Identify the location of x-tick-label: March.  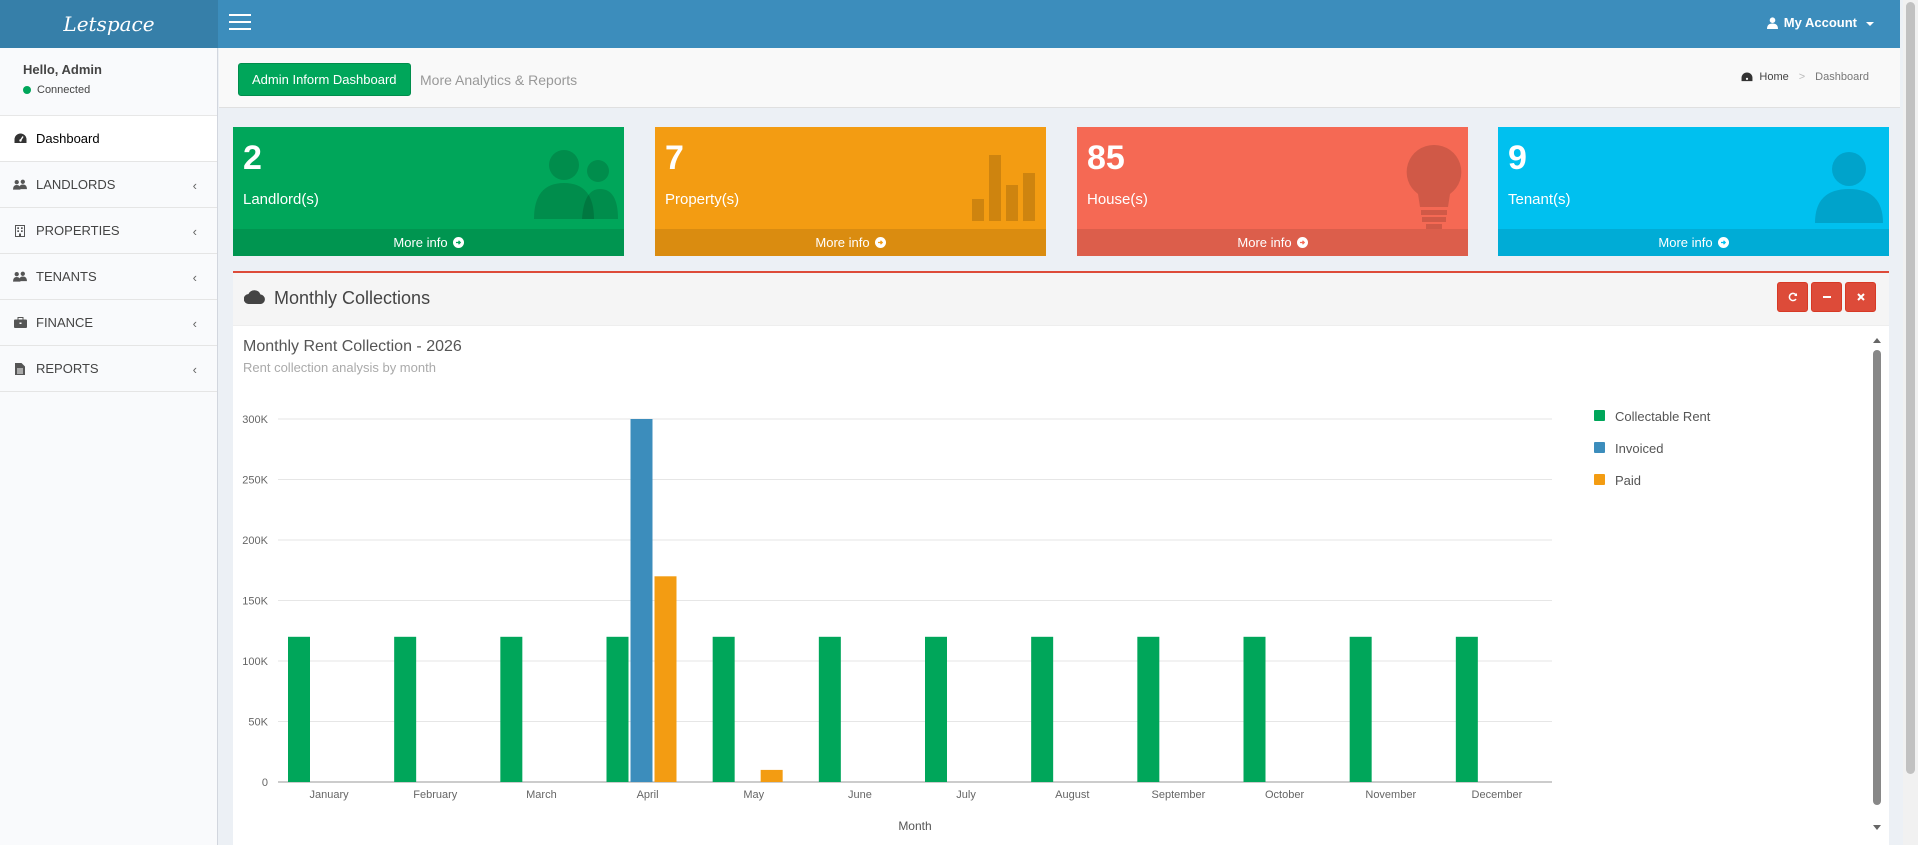
(541, 795).